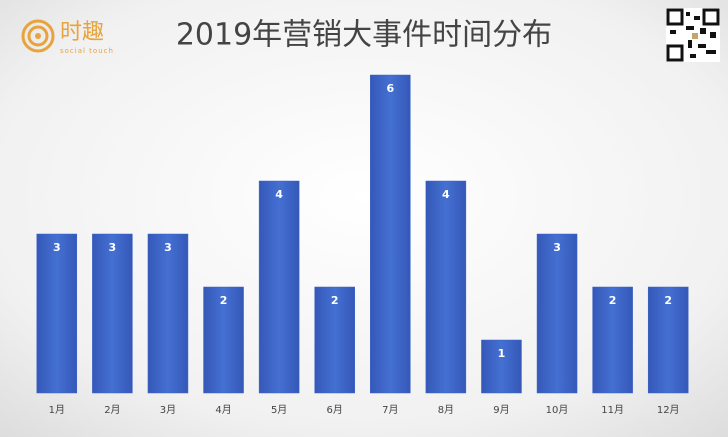 The width and height of the screenshot is (728, 437). What do you see at coordinates (390, 88) in the screenshot?
I see `data-label: 6` at bounding box center [390, 88].